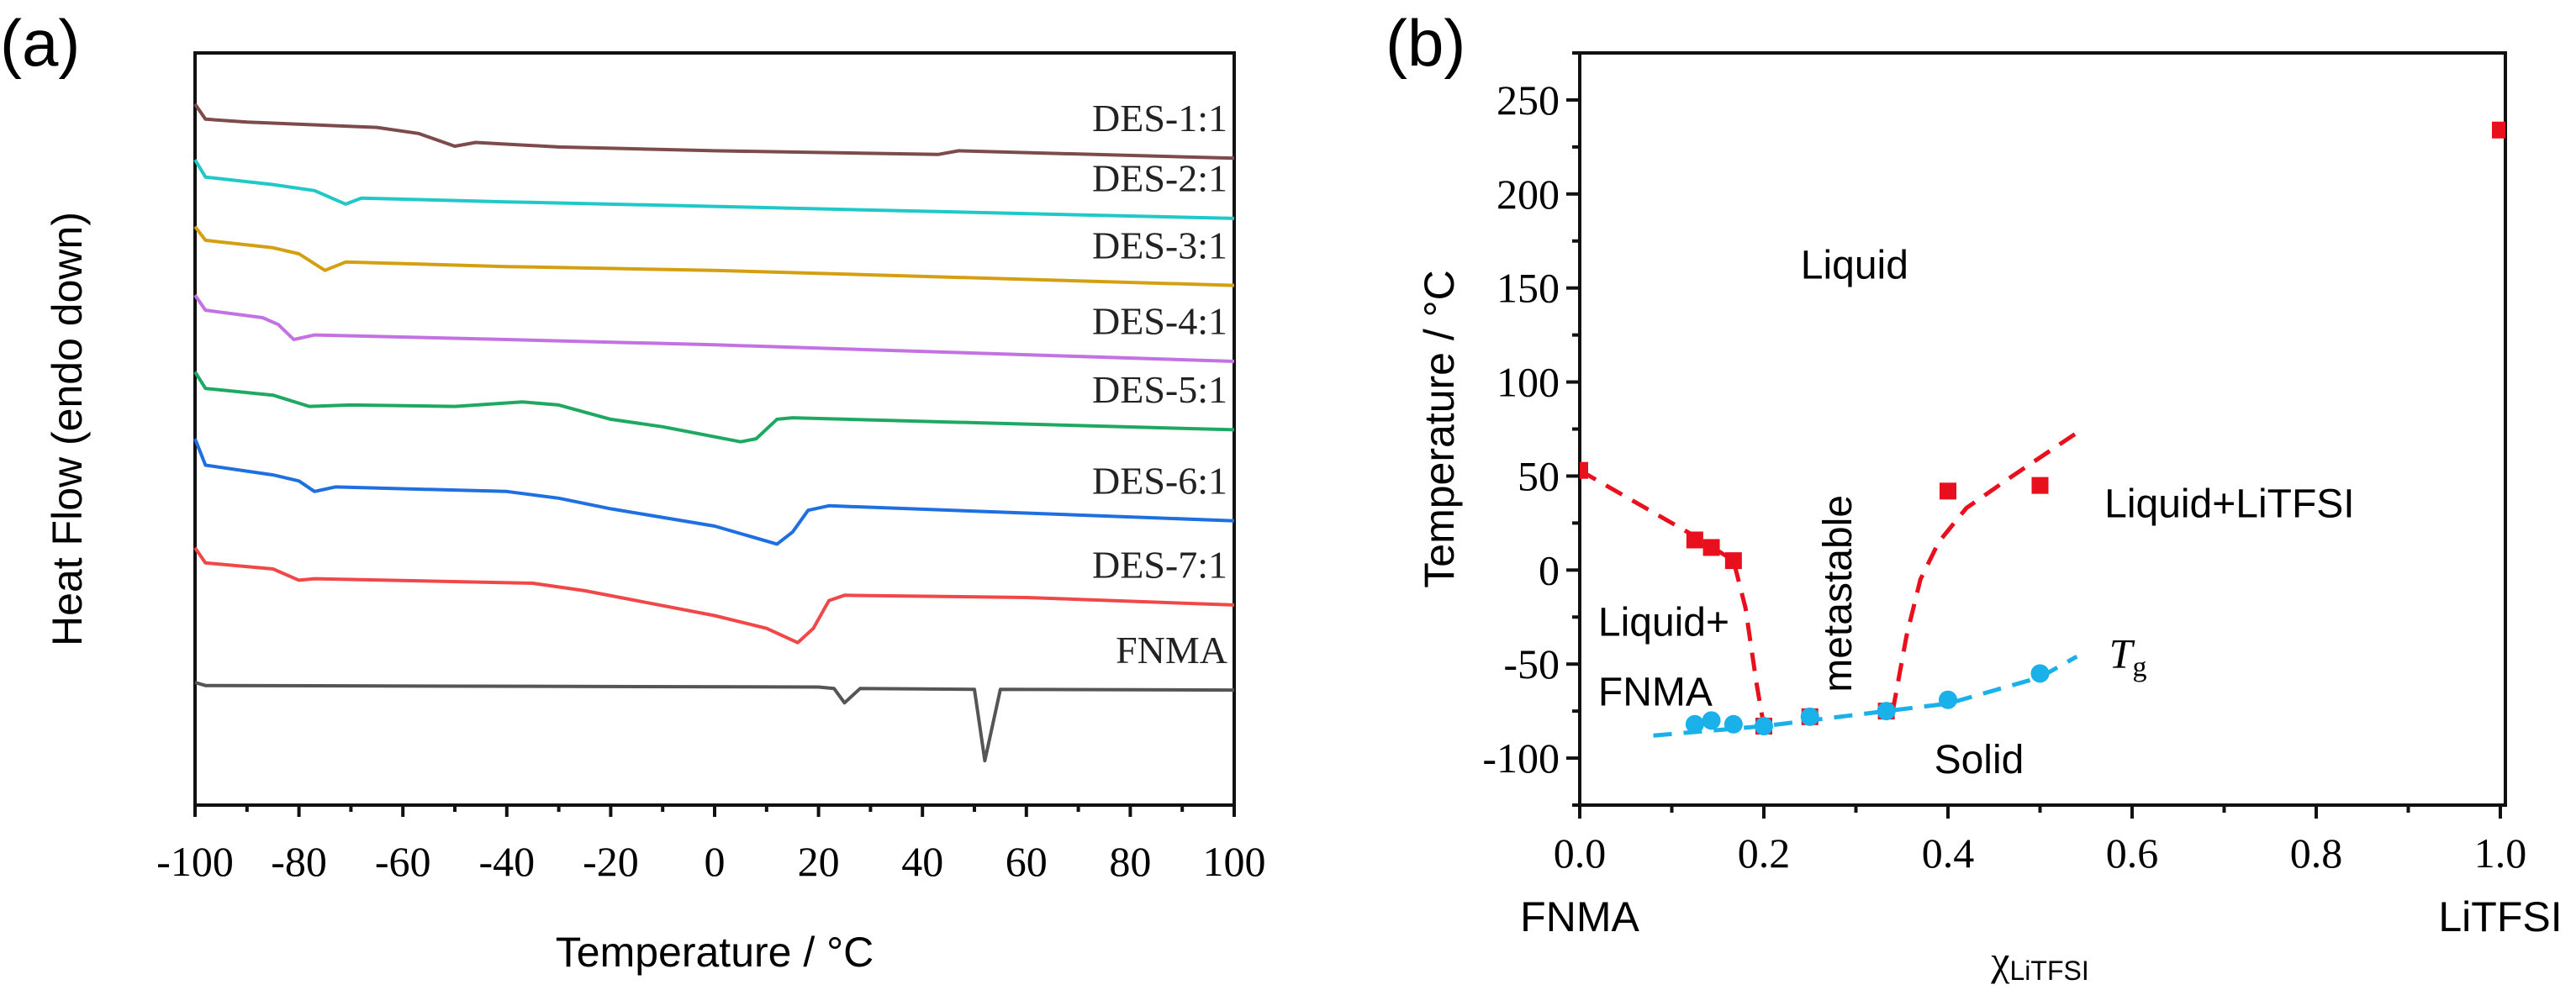 This screenshot has height=990, width=2576. I want to click on panel-label-b: (b), so click(1425, 43).